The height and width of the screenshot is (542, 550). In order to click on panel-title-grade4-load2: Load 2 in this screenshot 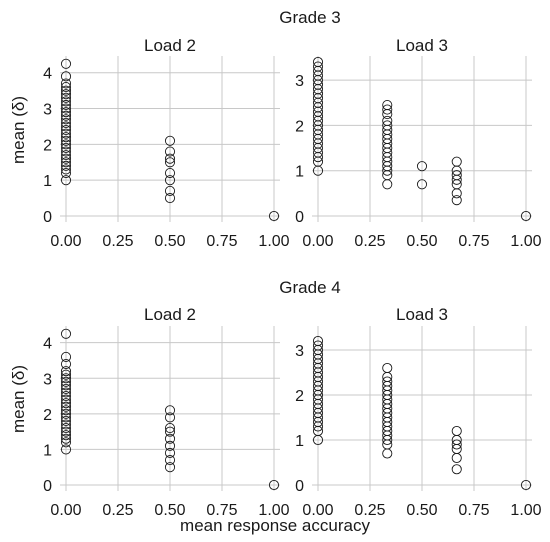, I will do `click(170, 314)`.